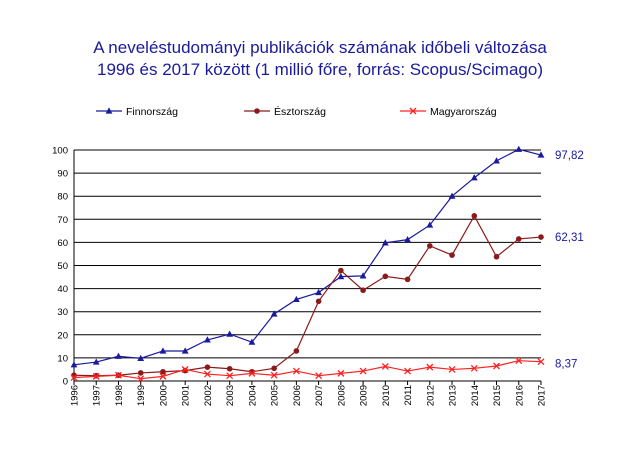  I want to click on x-tick-label: 2002, so click(208, 395).